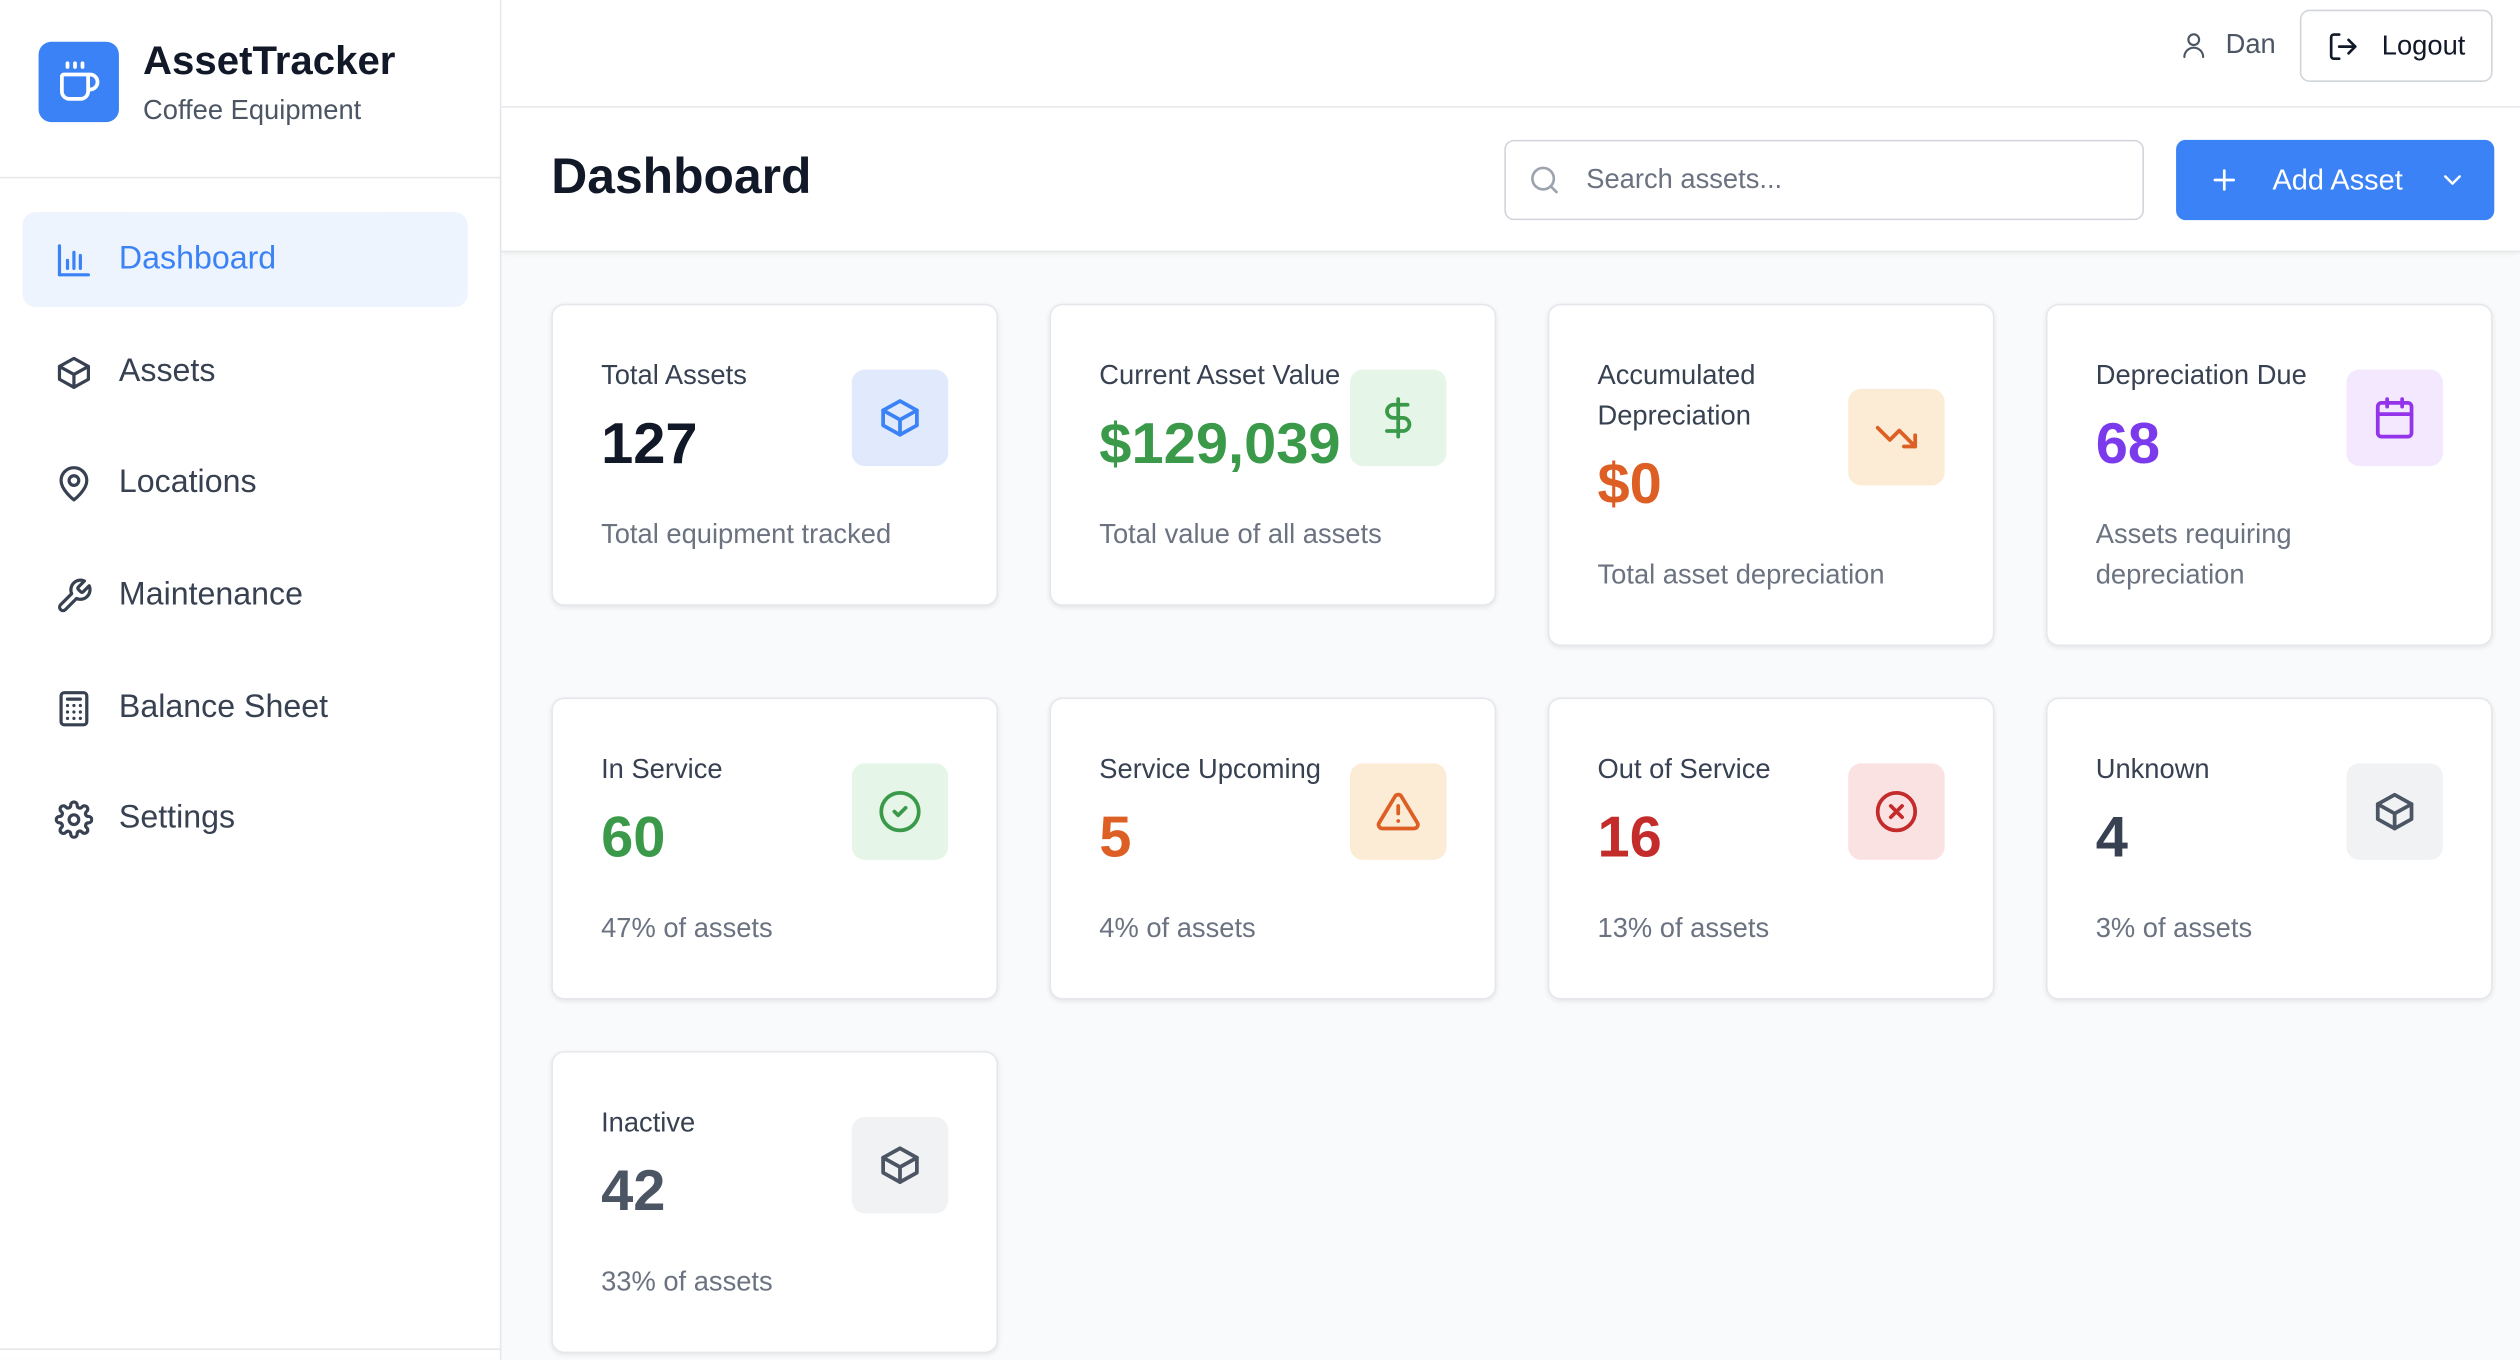 The image size is (2520, 1360). I want to click on stat-card: Out of Service 16 13% of assets, so click(1771, 848).